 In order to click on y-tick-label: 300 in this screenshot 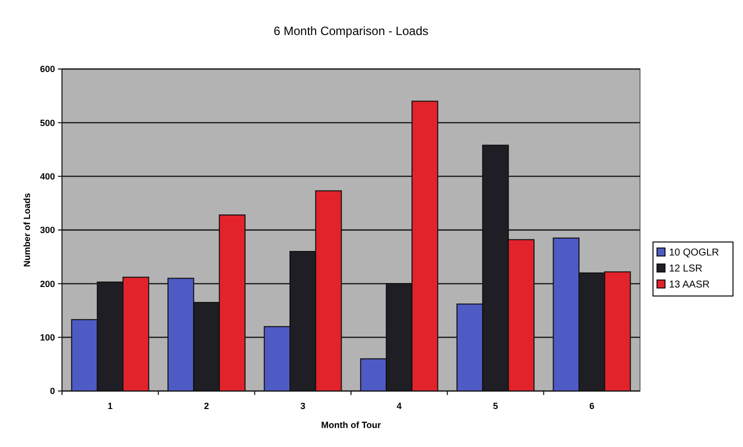, I will do `click(47, 230)`.